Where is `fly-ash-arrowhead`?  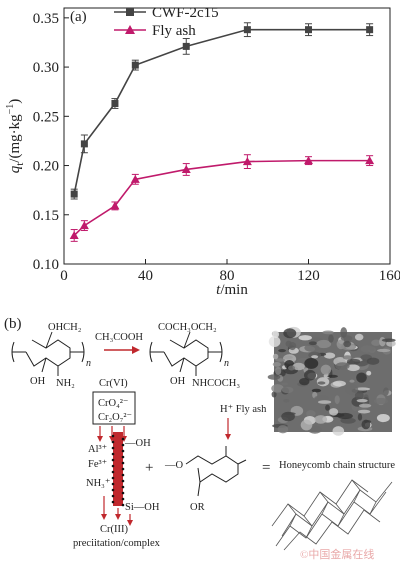 fly-ash-arrowhead is located at coordinates (228, 437).